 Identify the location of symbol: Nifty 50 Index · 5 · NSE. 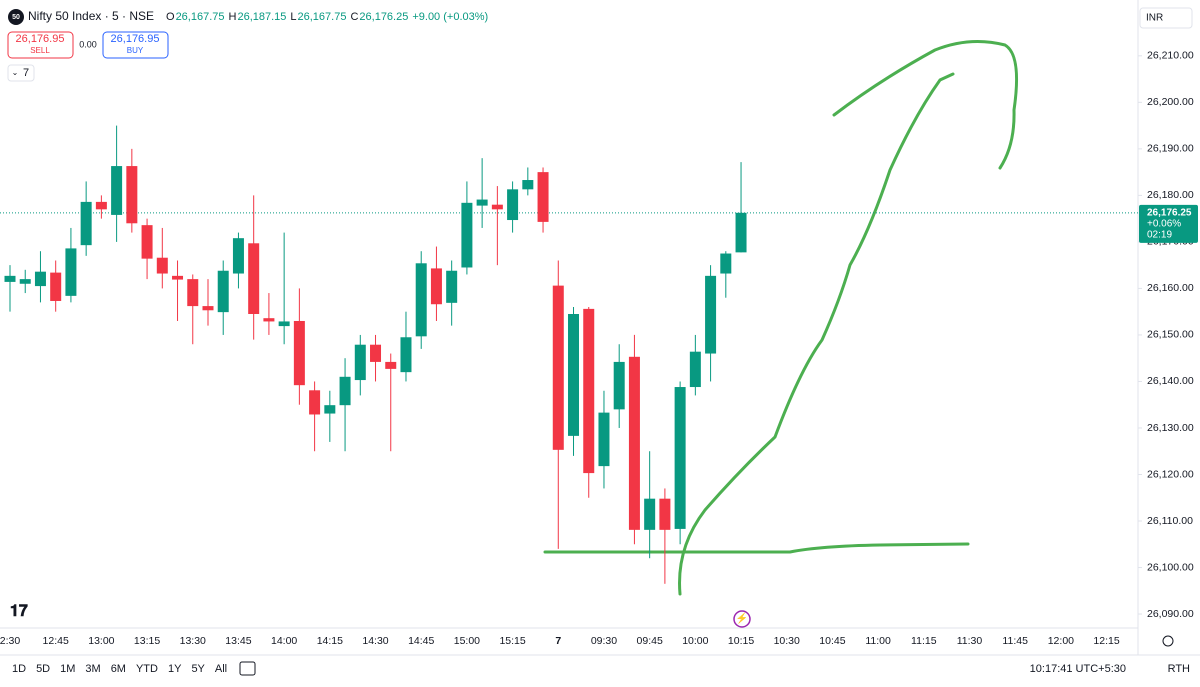
(91, 16).